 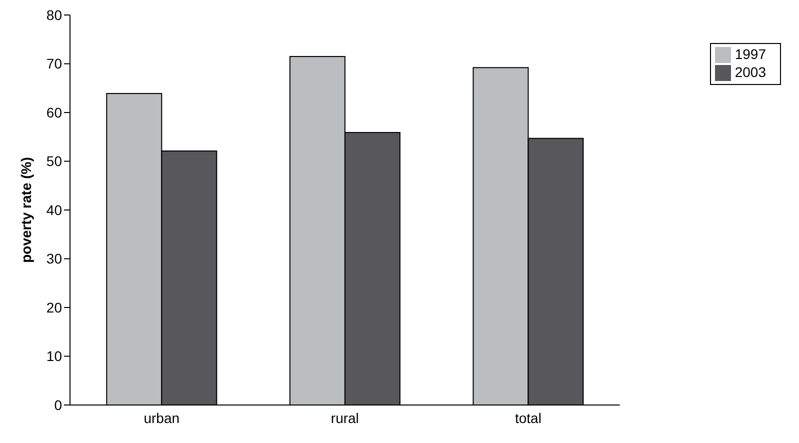 I want to click on y-tick-label: 20, so click(x=54, y=307).